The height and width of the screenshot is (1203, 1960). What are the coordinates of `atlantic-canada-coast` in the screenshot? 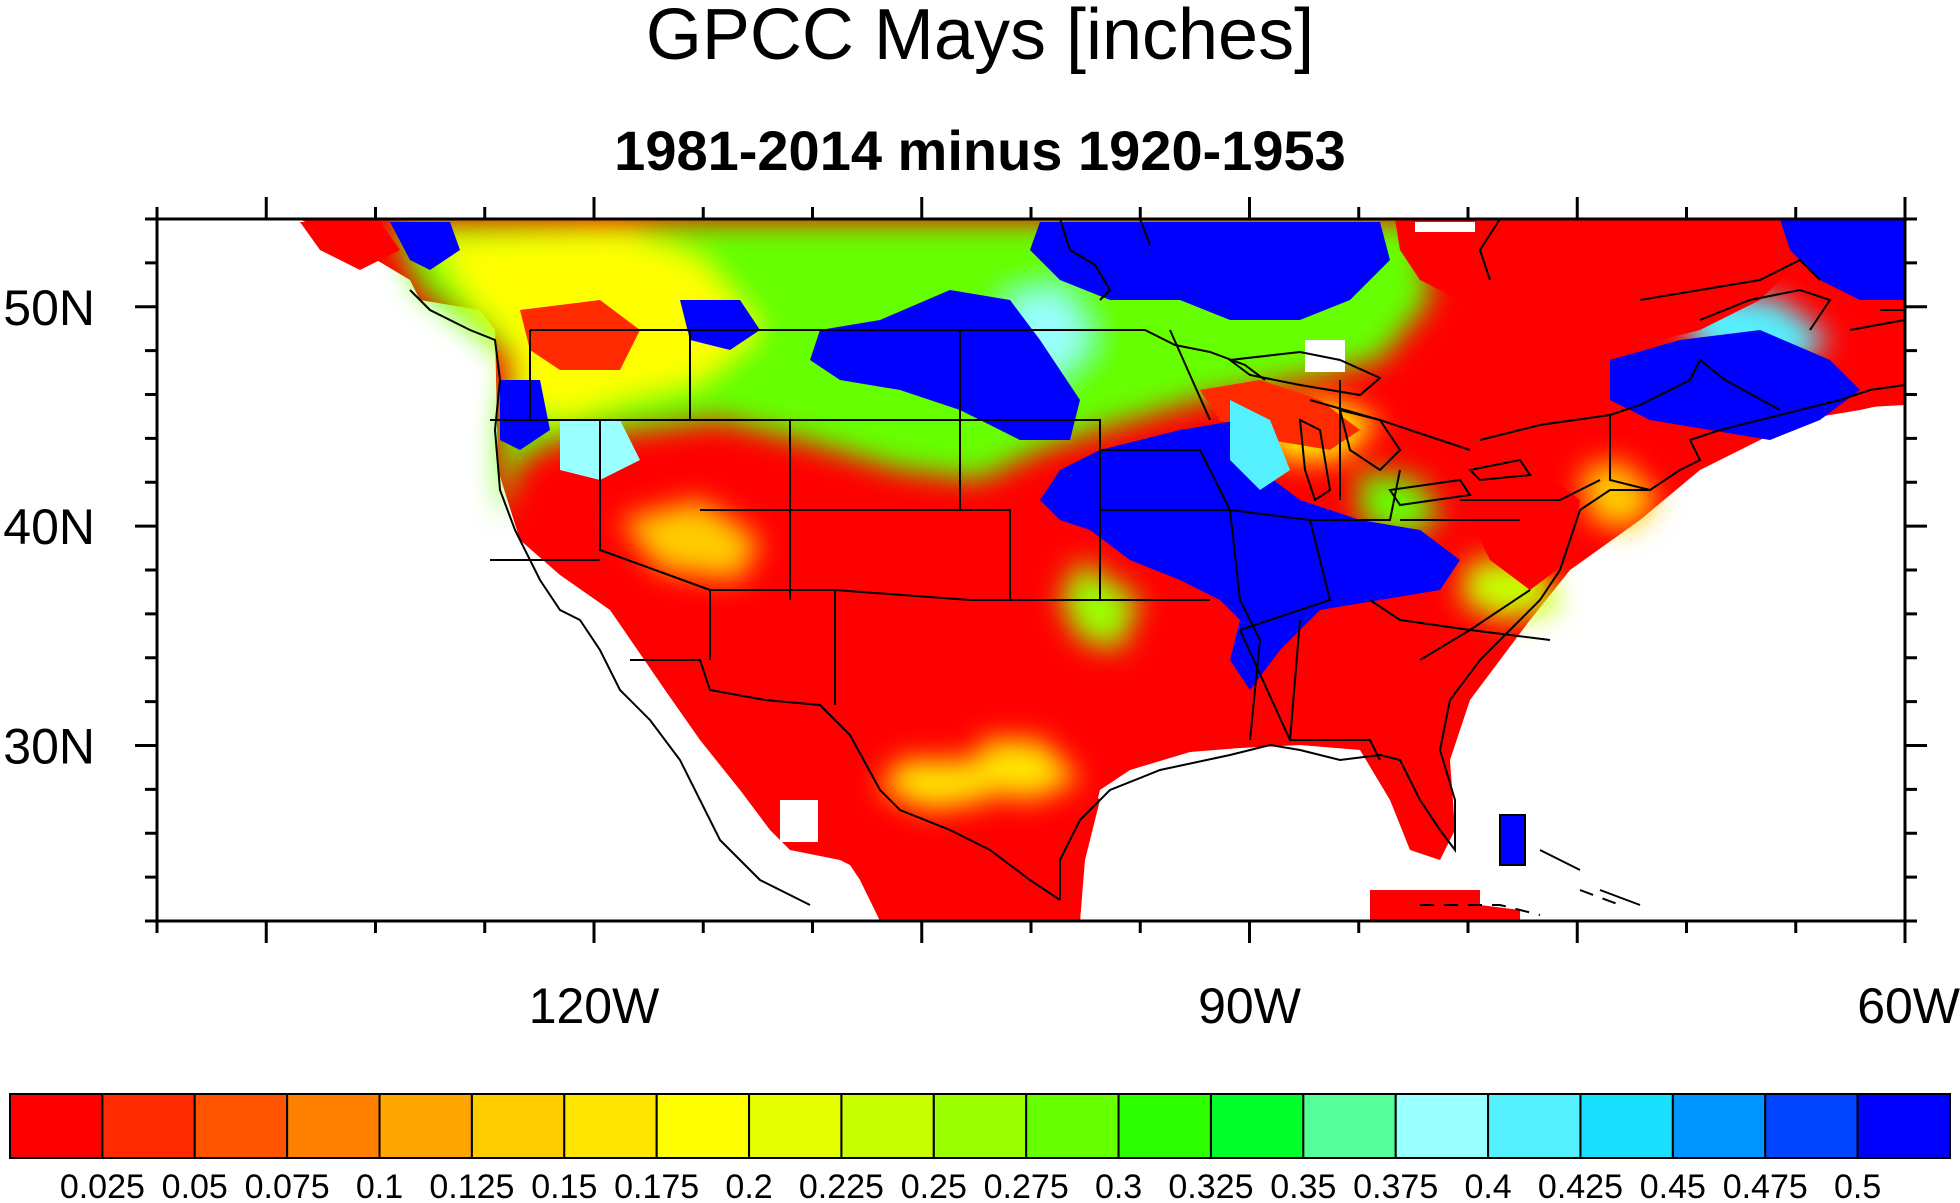 It's located at (1691, 275).